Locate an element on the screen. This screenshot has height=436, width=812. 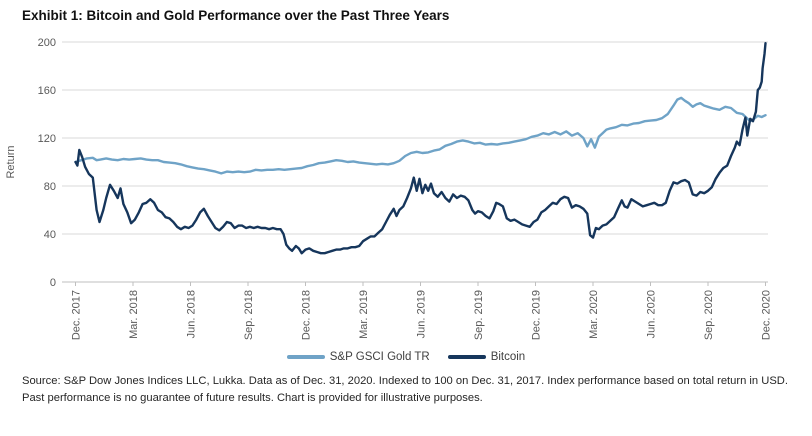
chart-legend: S&P GSCI Gold TR Bitcoin is located at coordinates (406, 357).